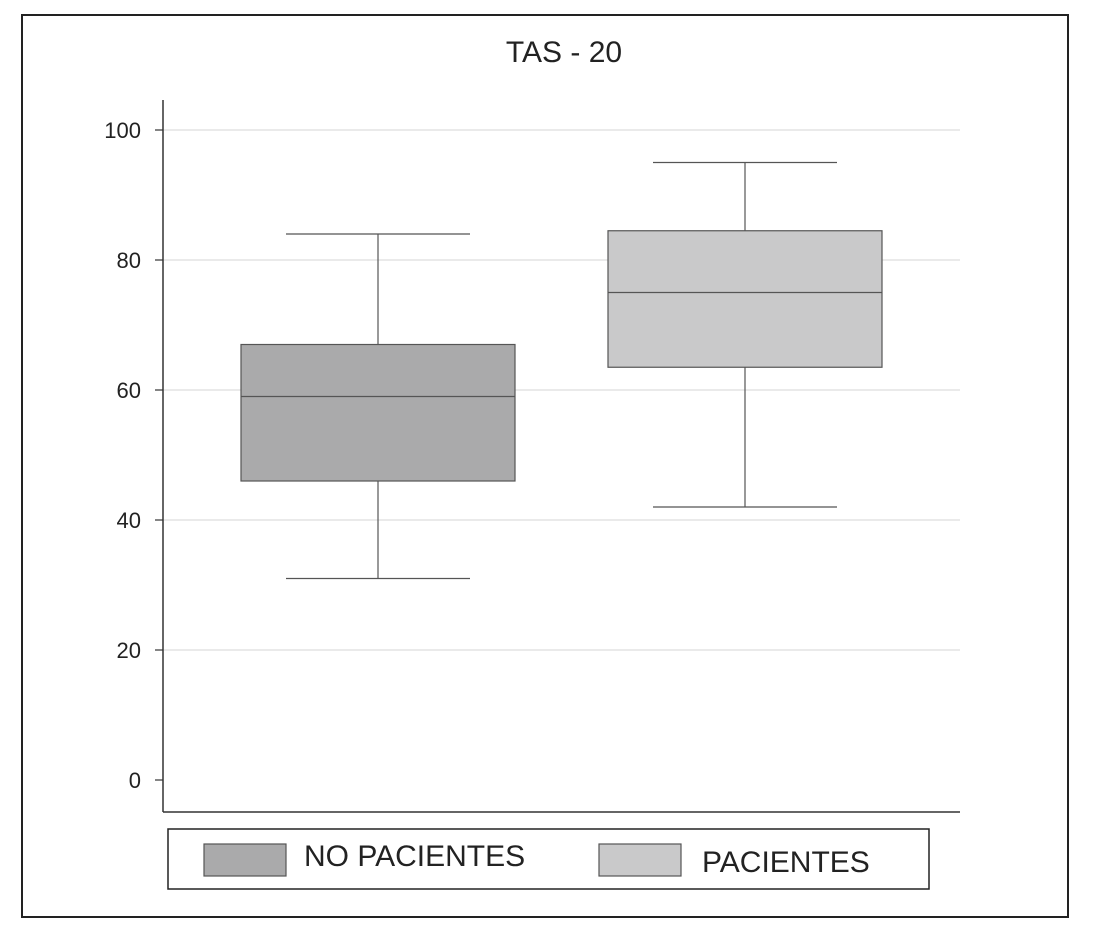 This screenshot has height=933, width=1095. Describe the element at coordinates (122, 455) in the screenshot. I see `y-tick-labels: 0 20 40 60 80 100` at that location.